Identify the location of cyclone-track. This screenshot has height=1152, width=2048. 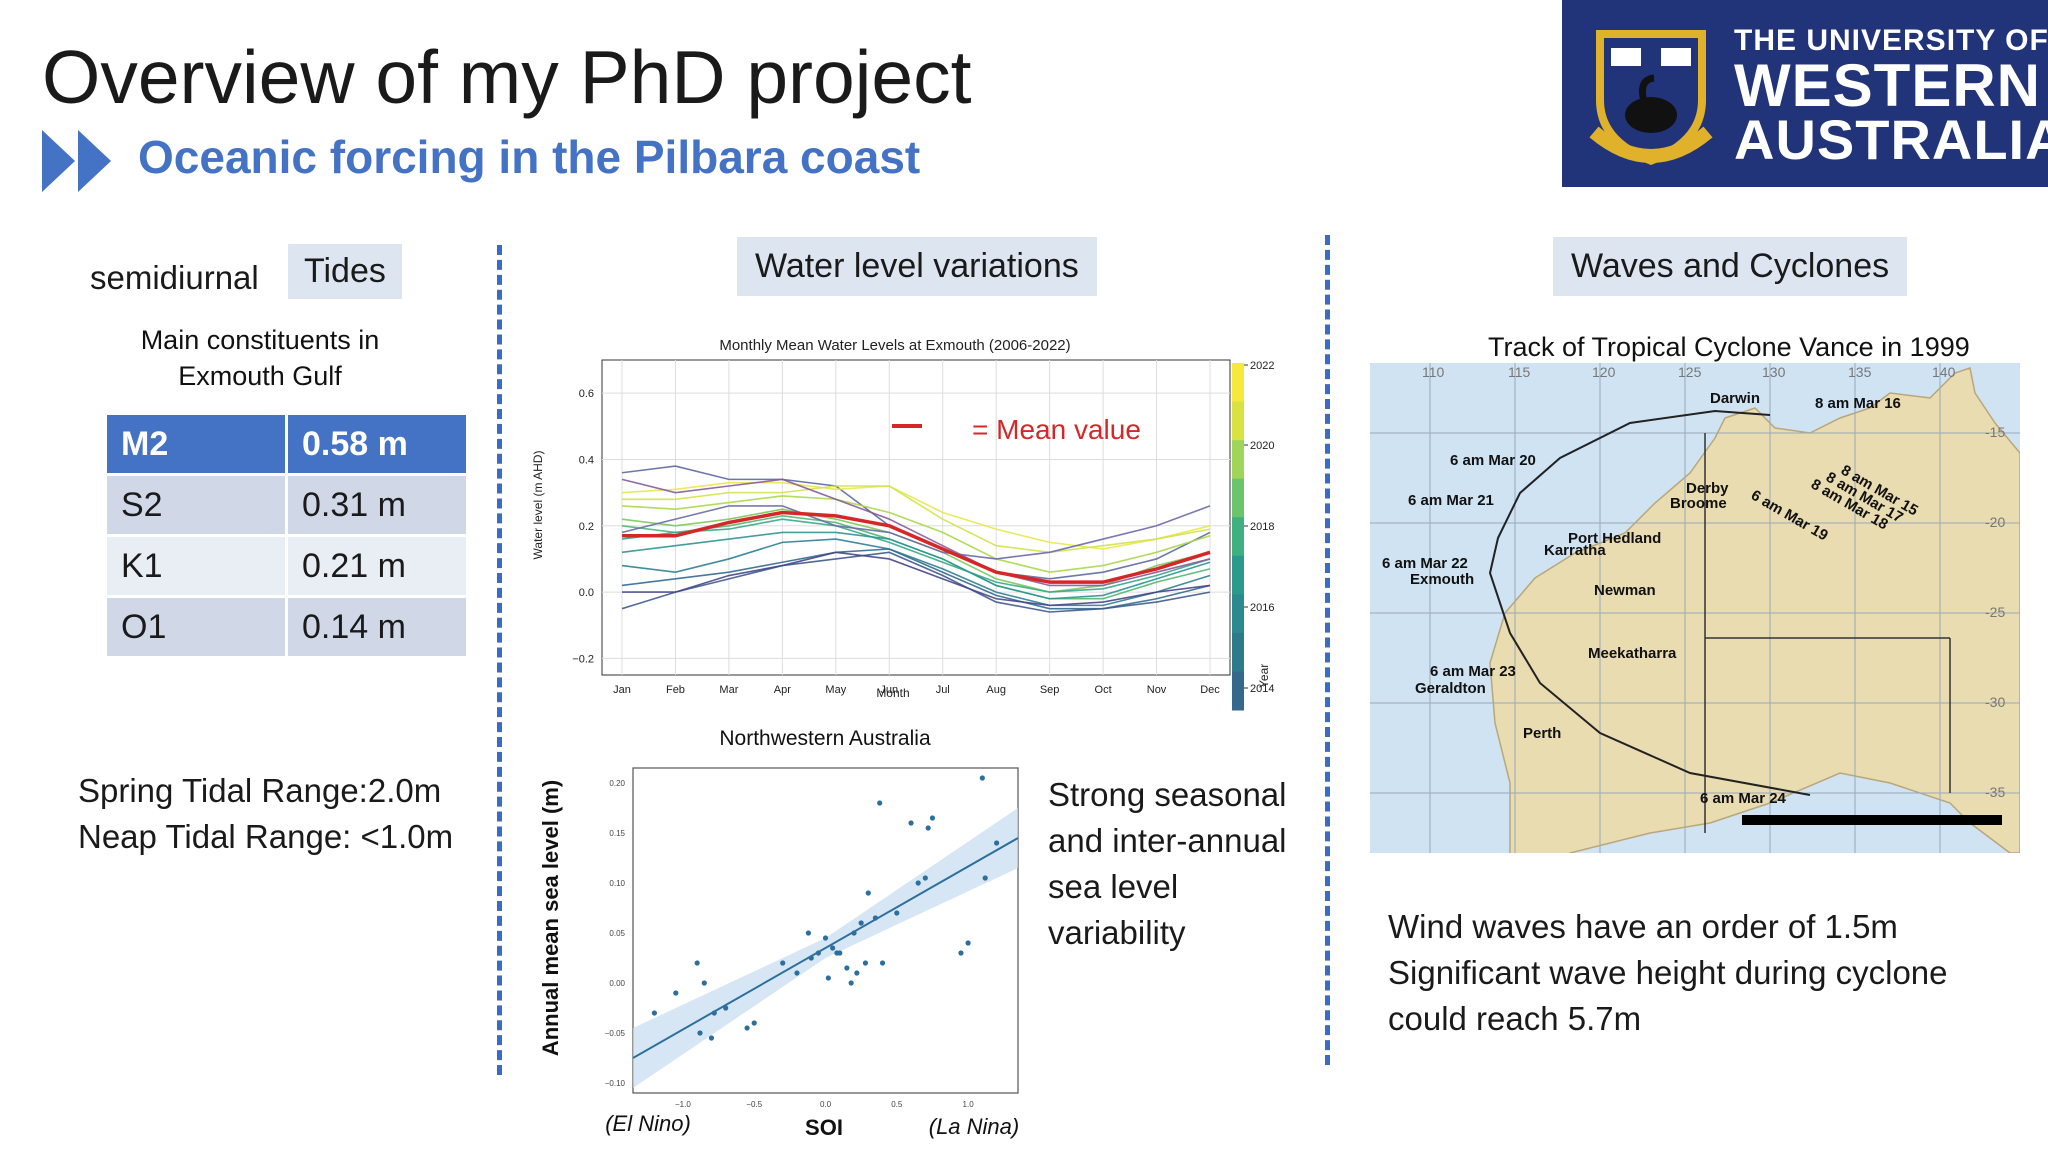
(1649, 602).